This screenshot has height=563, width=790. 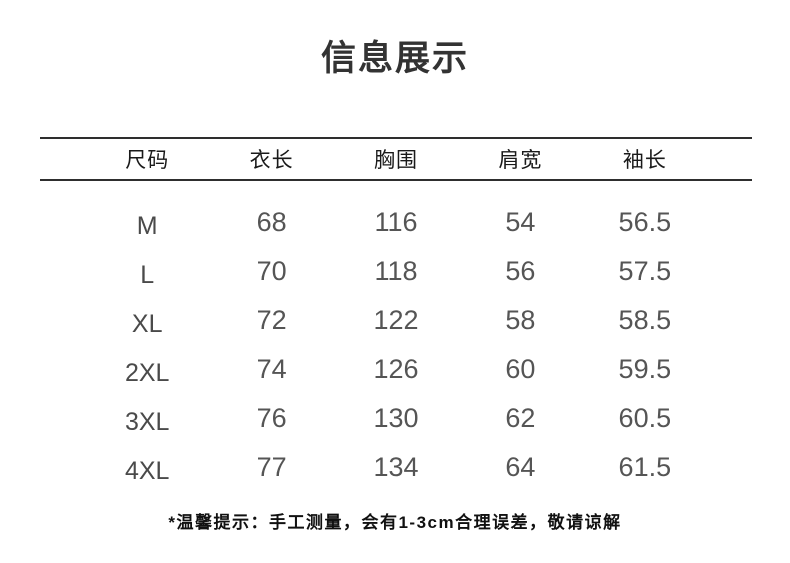 What do you see at coordinates (645, 271) in the screenshot?
I see `sleeve-cell: 57.5` at bounding box center [645, 271].